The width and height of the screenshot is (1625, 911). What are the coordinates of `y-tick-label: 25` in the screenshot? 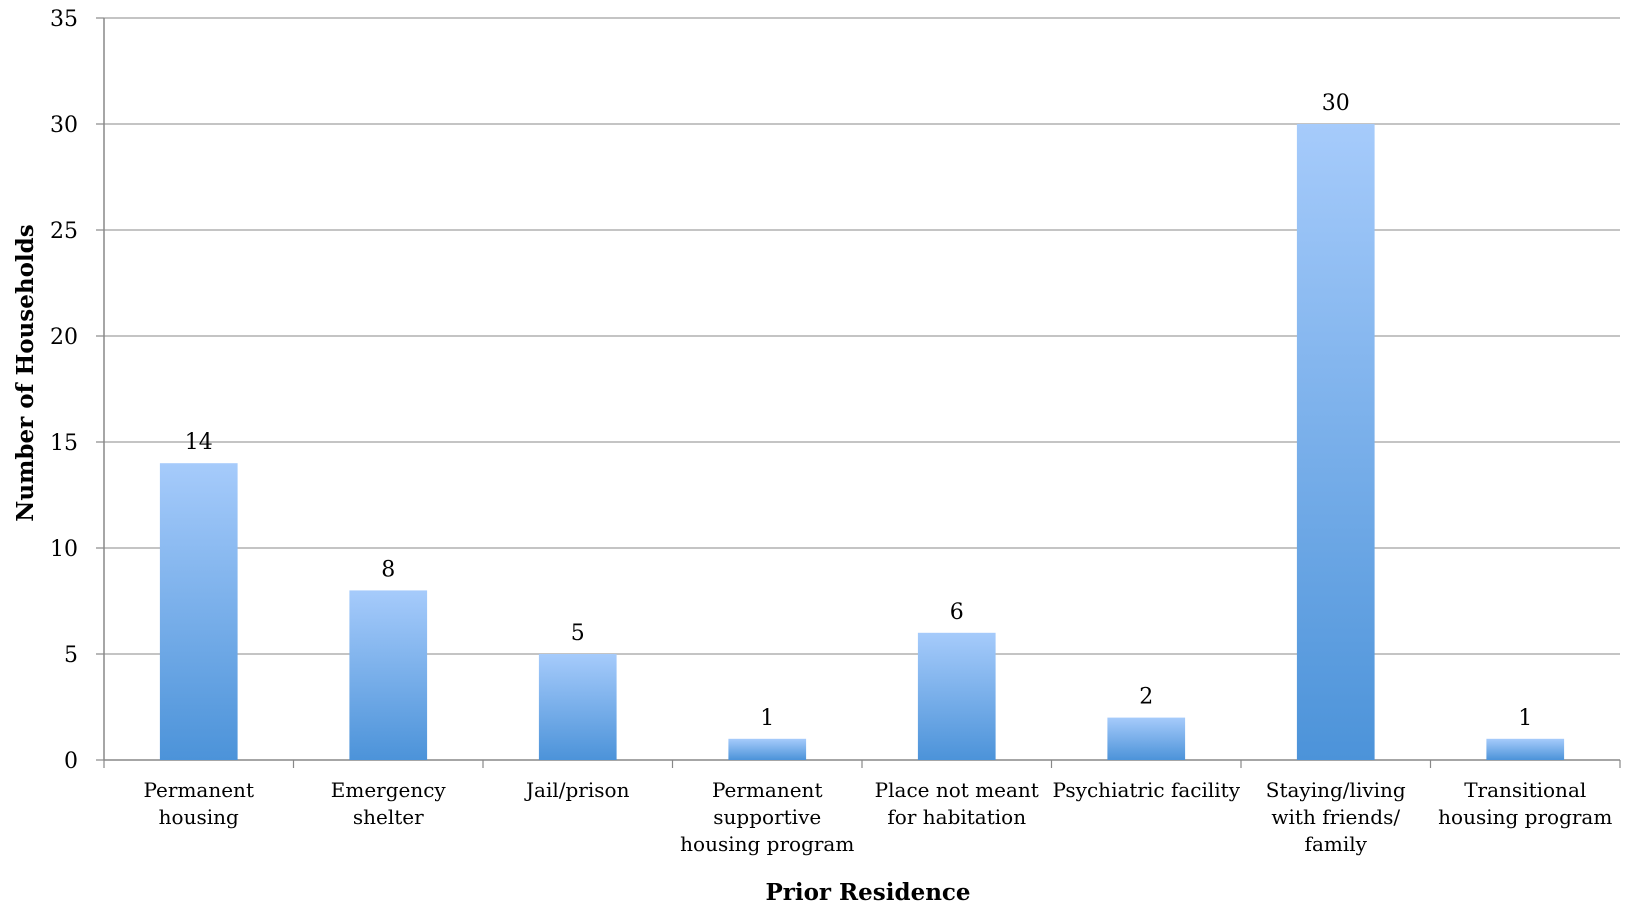 It's located at (64, 231).